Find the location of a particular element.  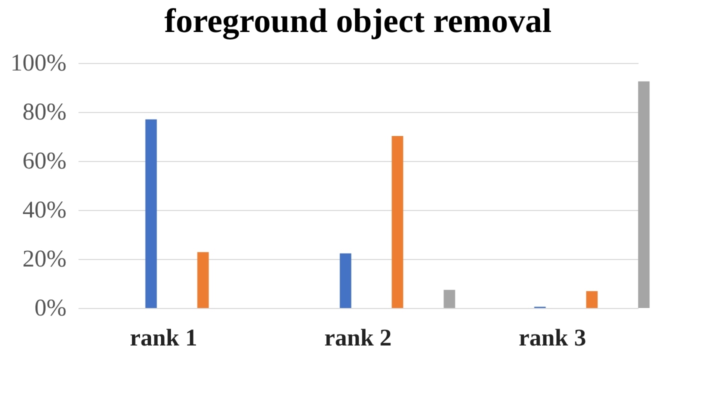

x-tick-label: rank 1 is located at coordinates (164, 339).